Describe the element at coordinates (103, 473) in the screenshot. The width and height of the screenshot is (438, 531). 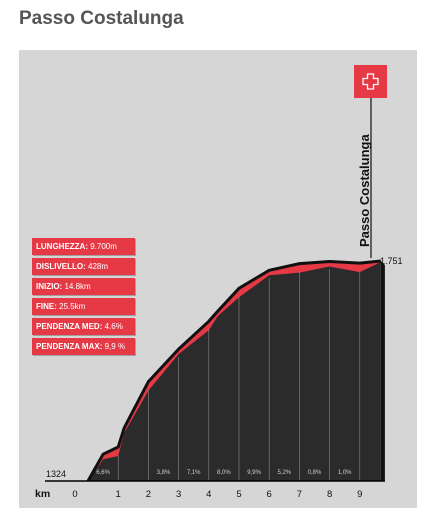
I see `gradient-label: 6,6%` at that location.